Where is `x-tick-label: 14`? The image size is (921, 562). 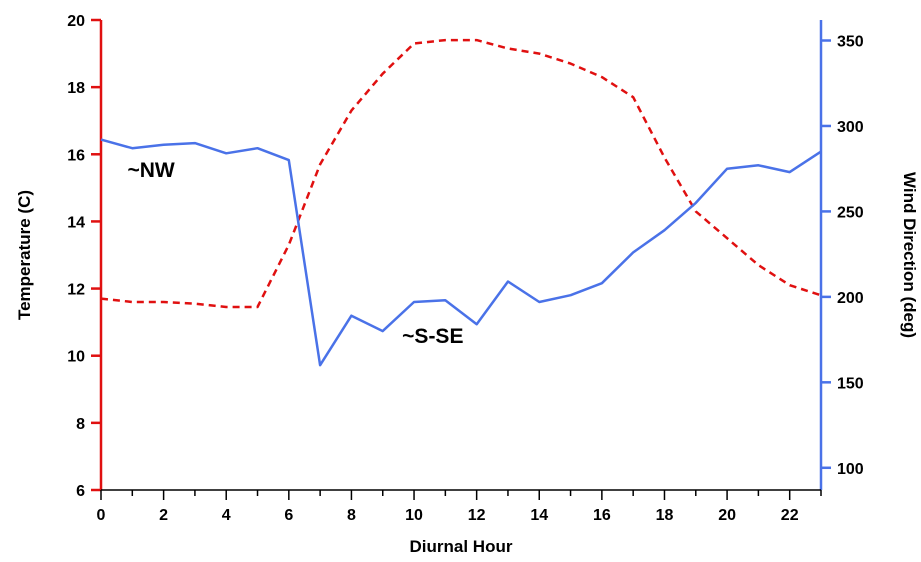
x-tick-label: 14 is located at coordinates (539, 515).